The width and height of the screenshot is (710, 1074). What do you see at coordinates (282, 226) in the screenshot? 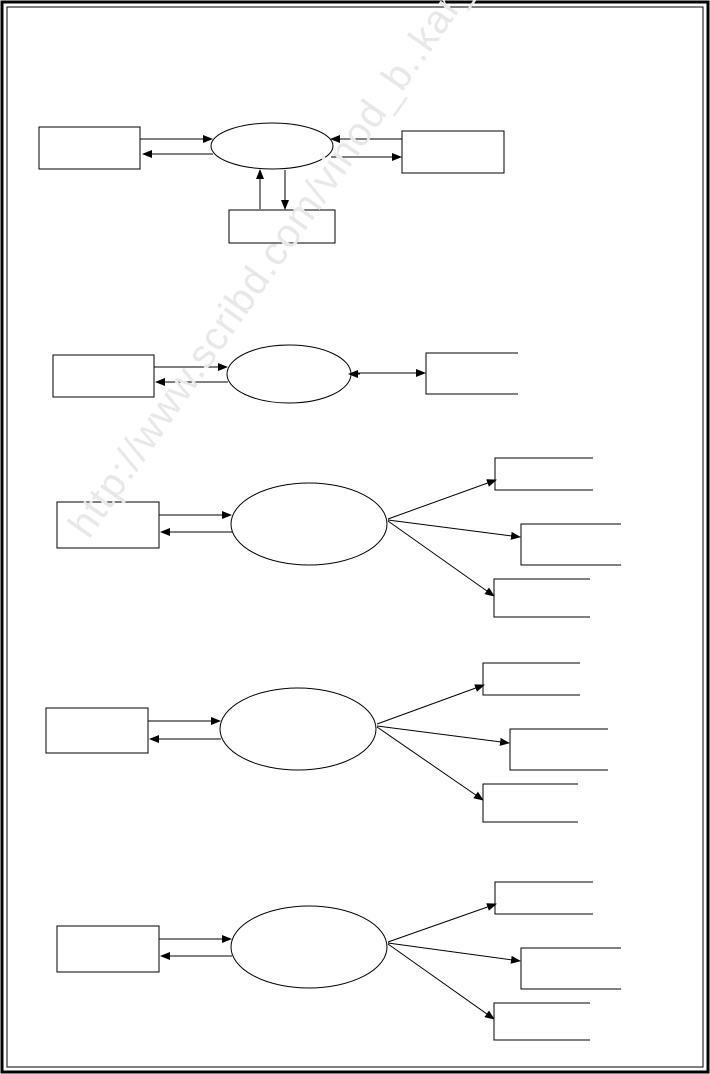
I see `external-entity-bottom` at bounding box center [282, 226].